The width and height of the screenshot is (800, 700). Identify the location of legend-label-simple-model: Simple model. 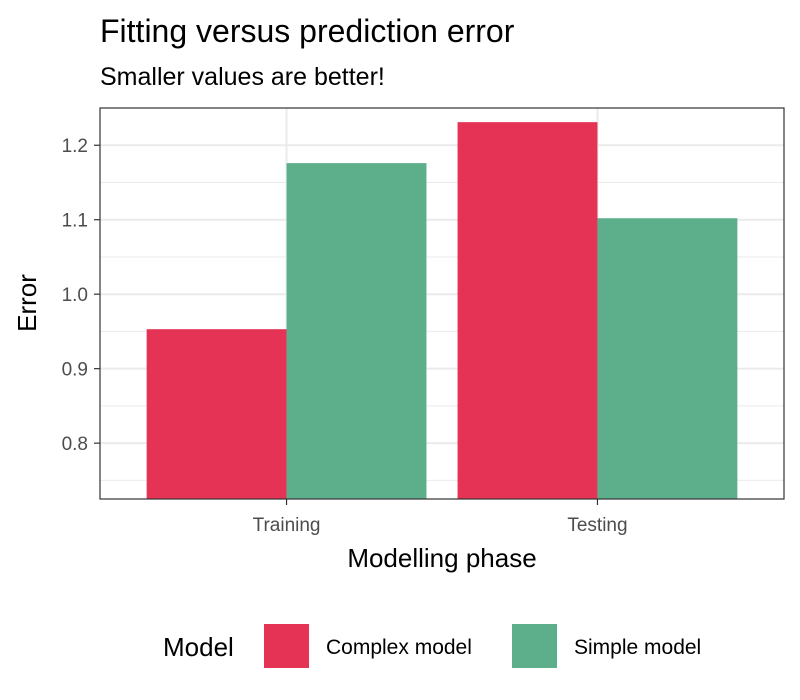
(637, 647).